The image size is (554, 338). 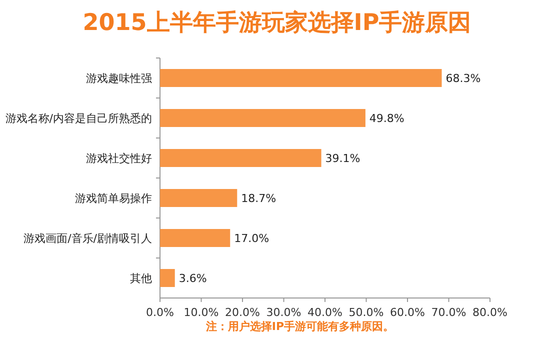 What do you see at coordinates (366, 312) in the screenshot?
I see `x-tick-label: 50.0%` at bounding box center [366, 312].